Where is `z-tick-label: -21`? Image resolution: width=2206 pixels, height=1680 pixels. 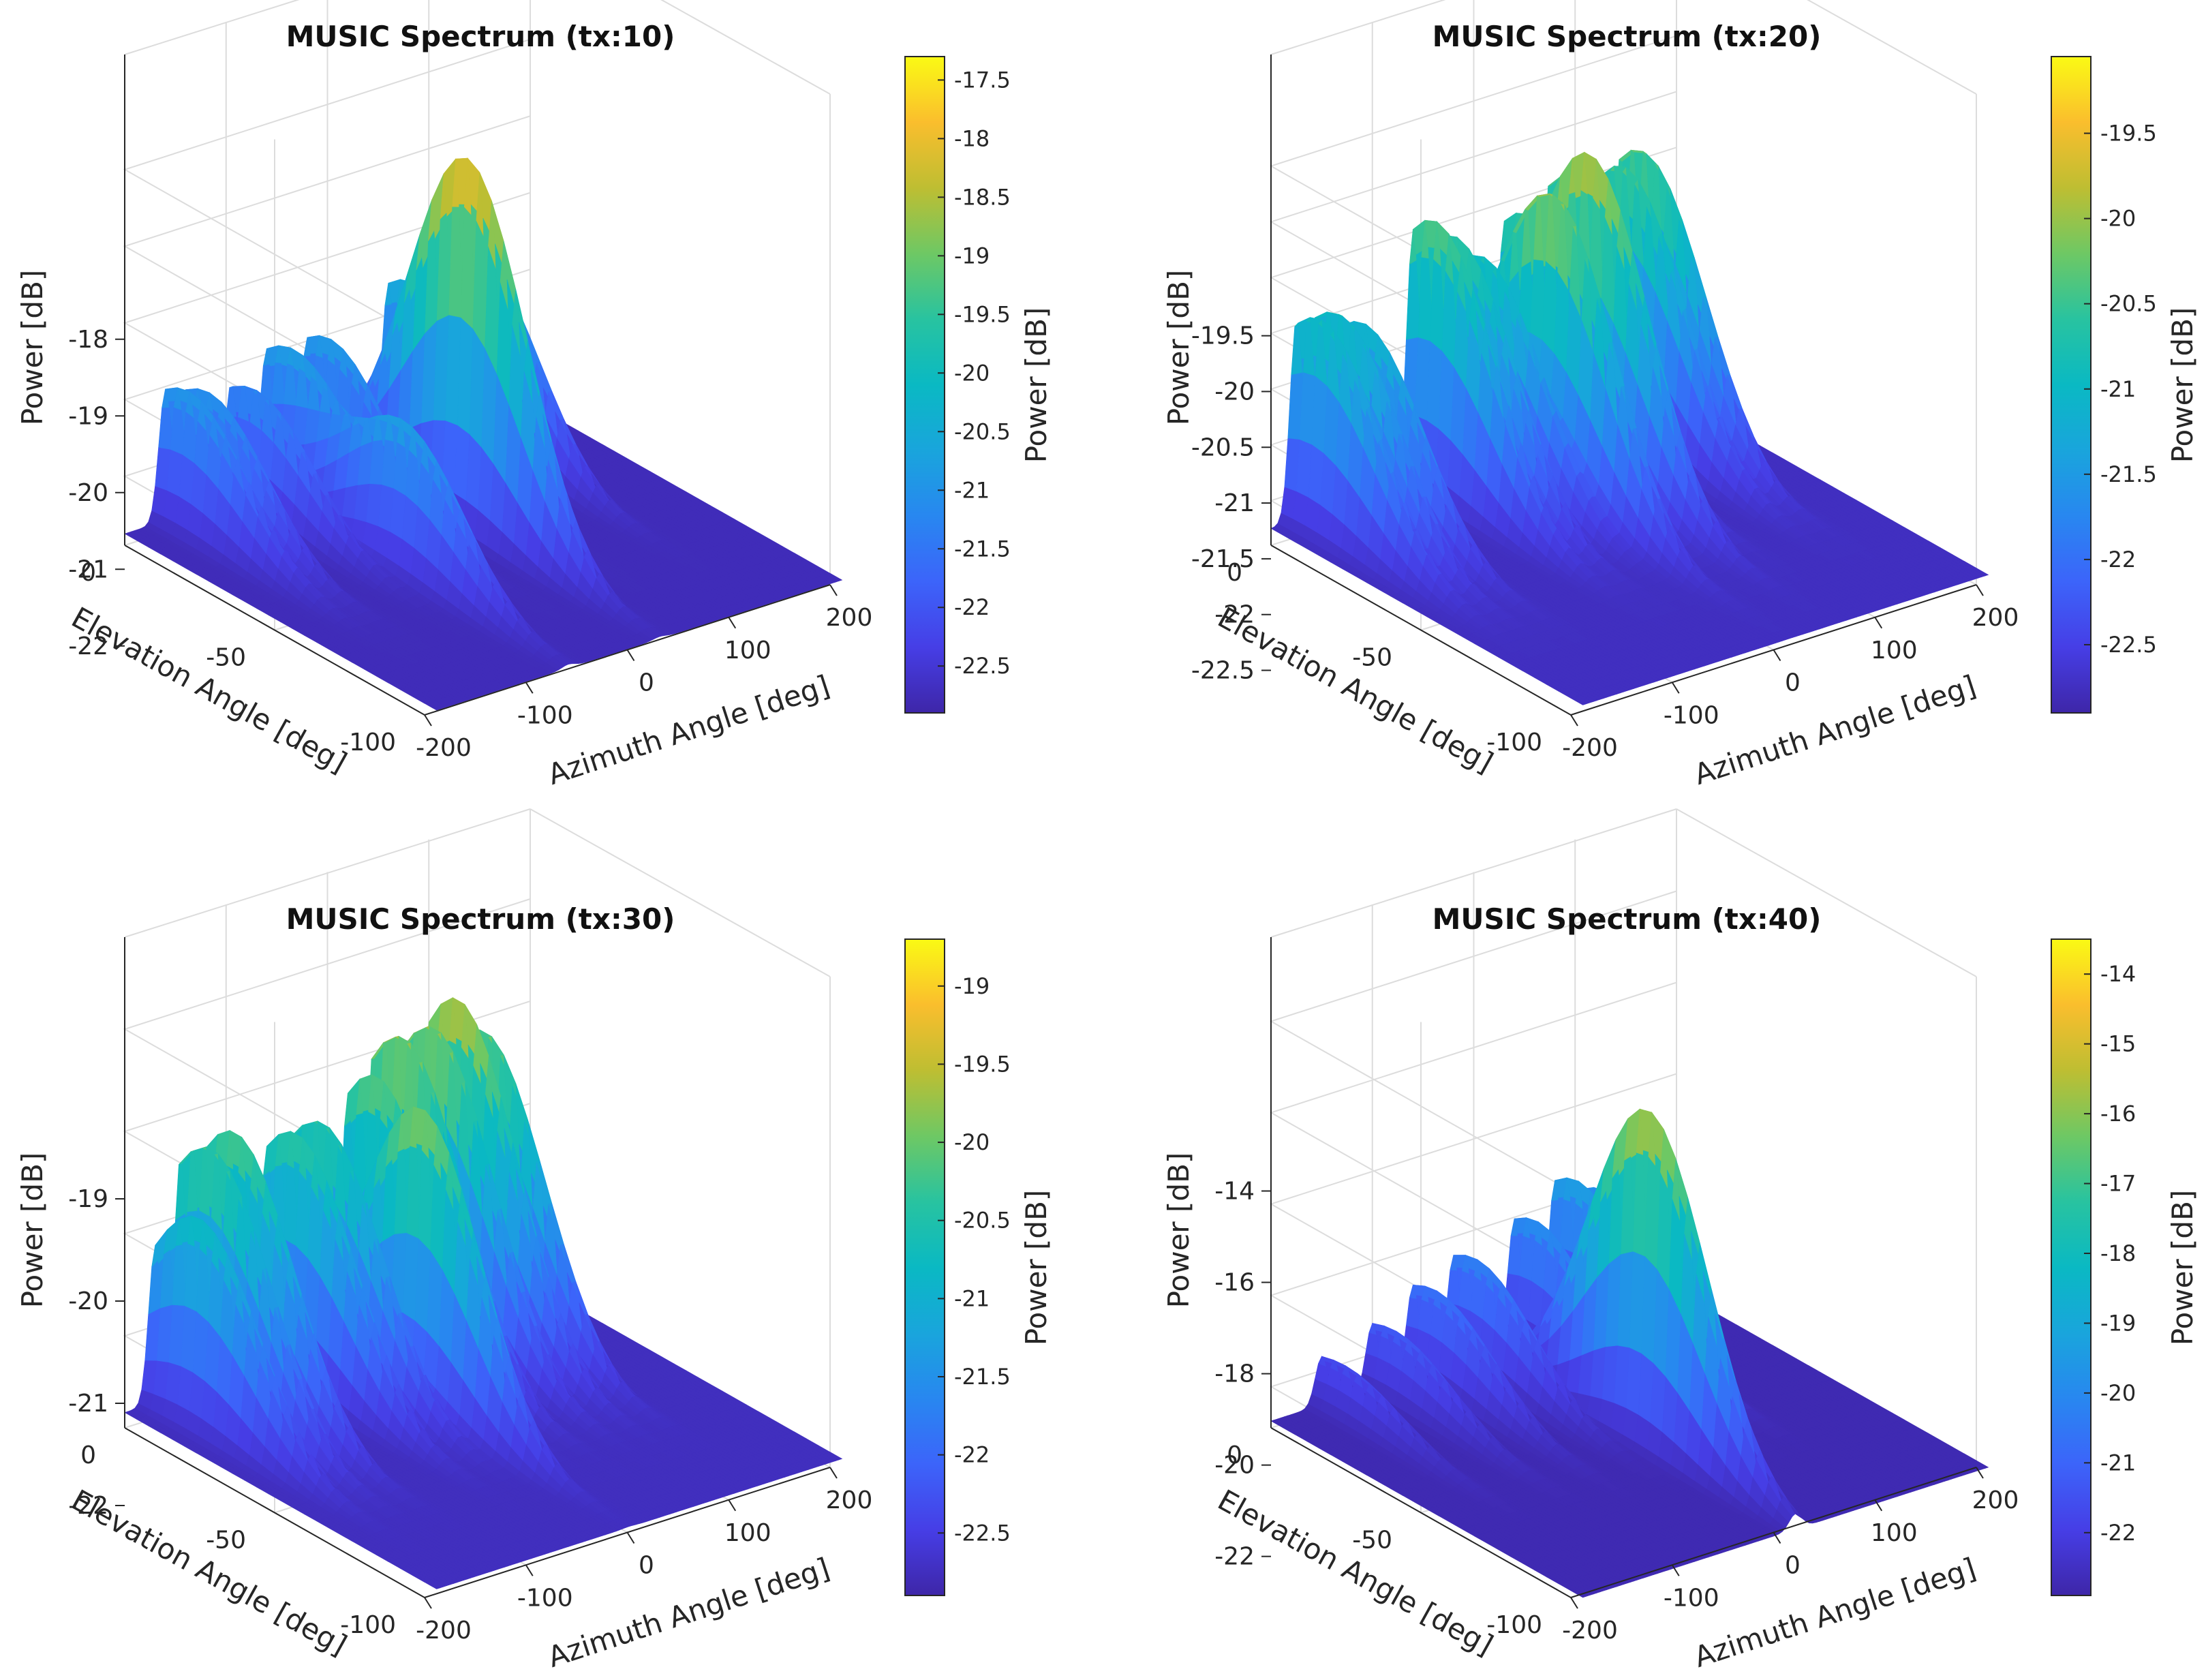
z-tick-label: -21 is located at coordinates (88, 569).